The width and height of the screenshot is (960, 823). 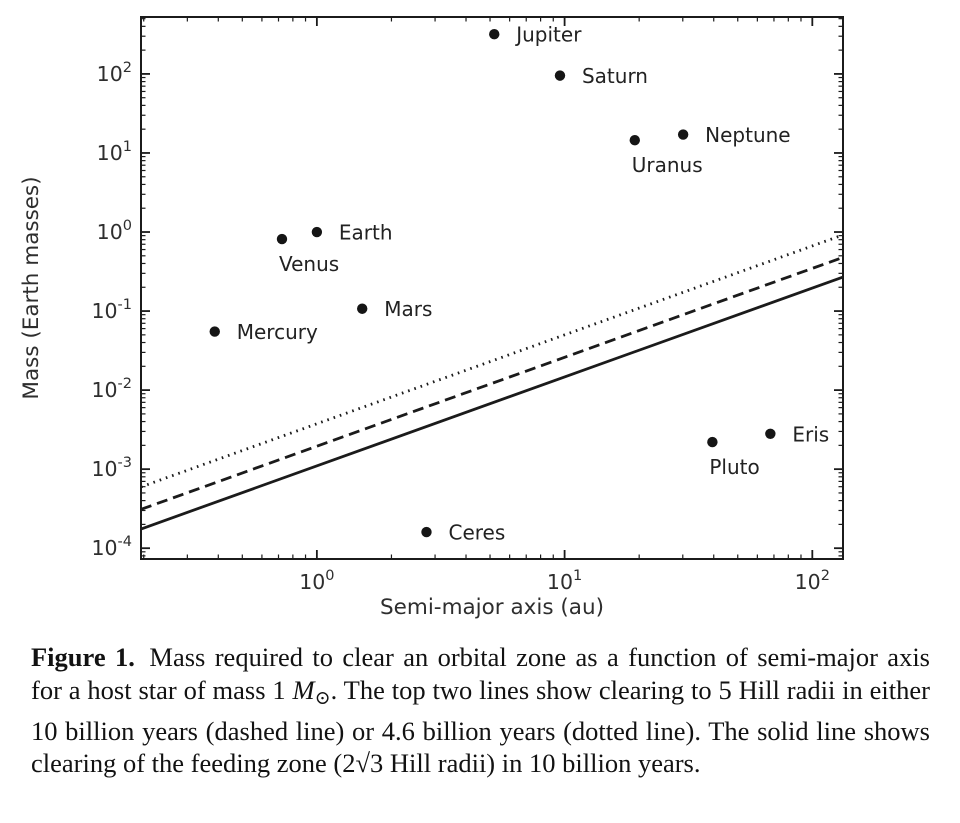 I want to click on data-point-ceres, so click(x=426, y=532).